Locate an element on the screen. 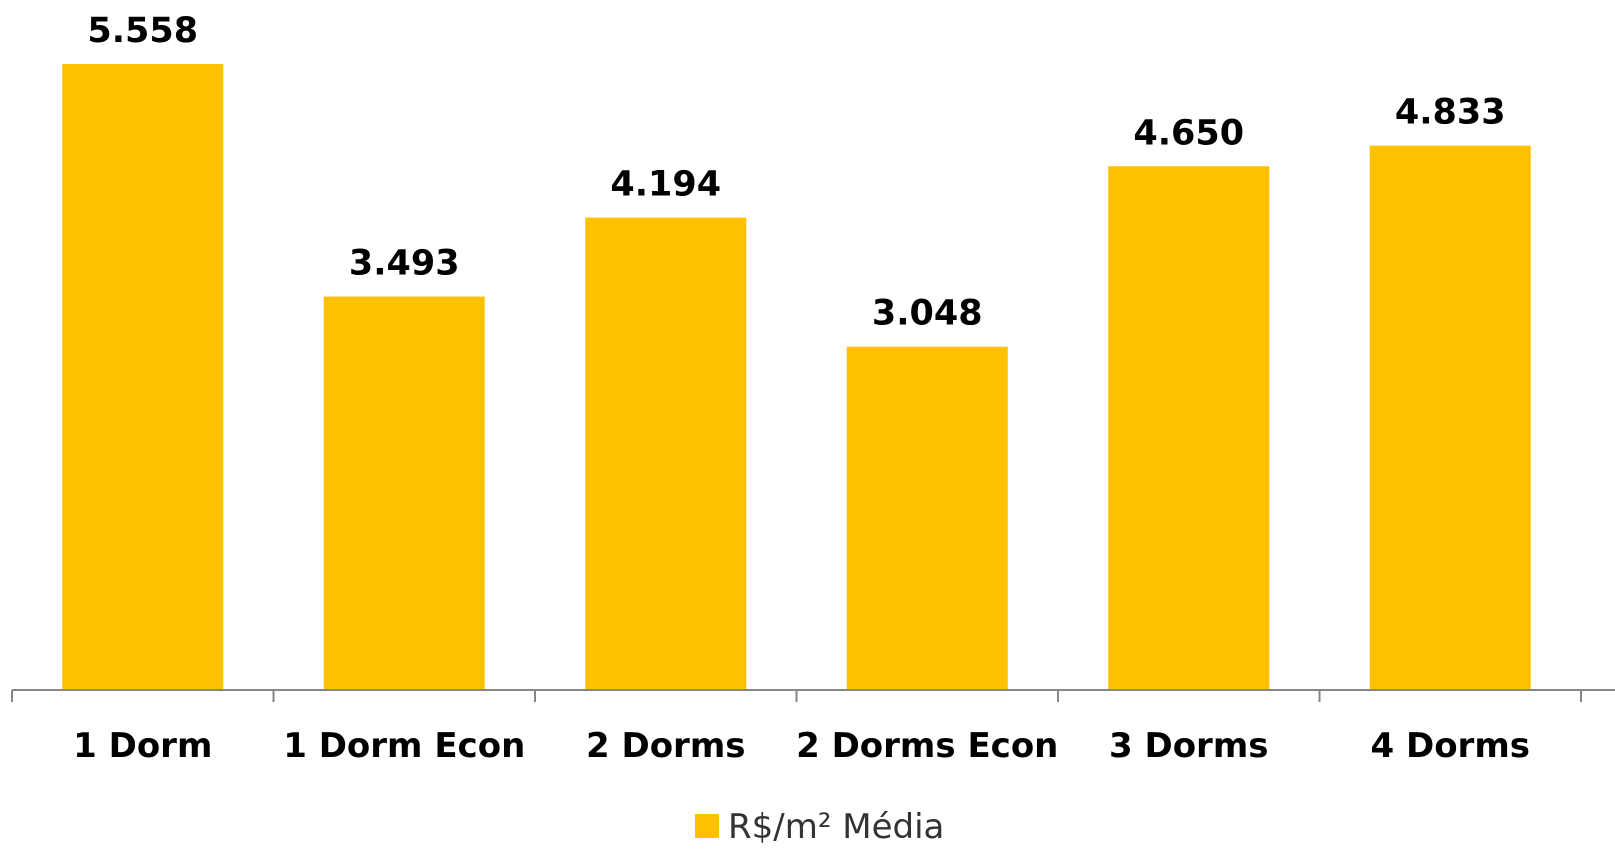 Image resolution: width=1615 pixels, height=867 pixels. data-label: 4.650 is located at coordinates (1188, 133).